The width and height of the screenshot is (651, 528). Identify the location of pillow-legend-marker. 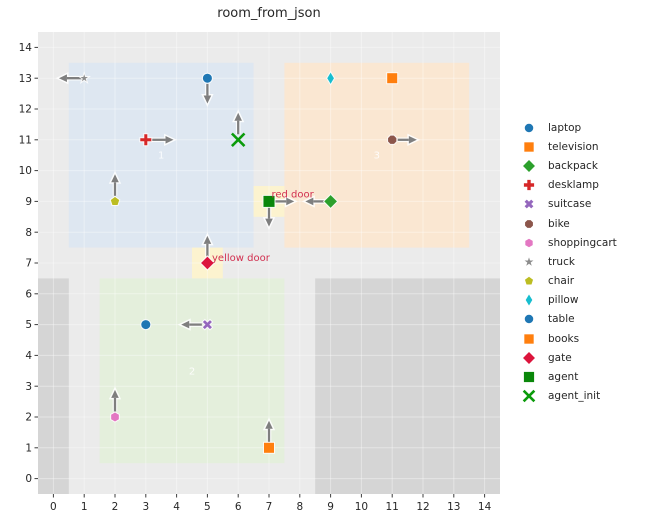
(529, 300).